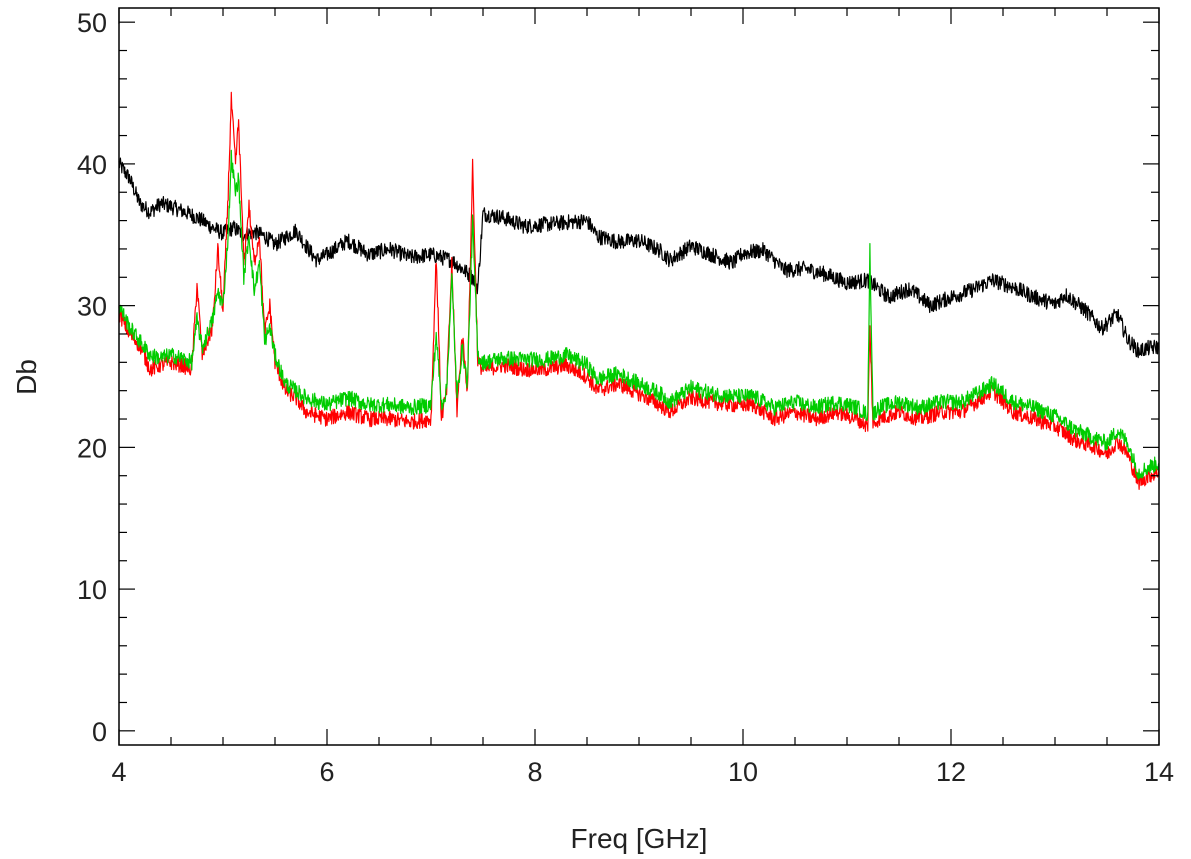 The image size is (1191, 859). Describe the element at coordinates (99, 732) in the screenshot. I see `y-tick-label: 0` at that location.